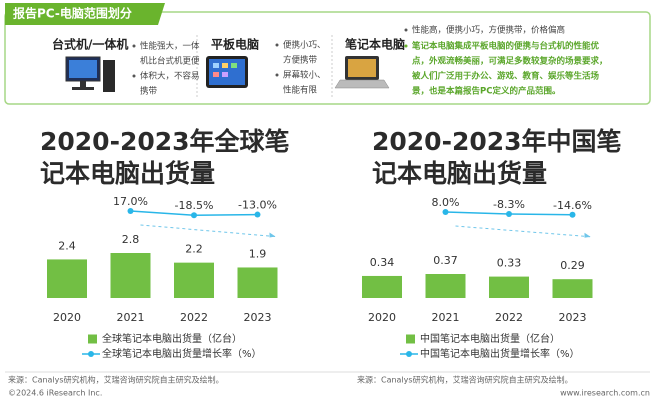 The height and width of the screenshot is (401, 660). I want to click on device-name: 笔记本电脑, so click(375, 44).